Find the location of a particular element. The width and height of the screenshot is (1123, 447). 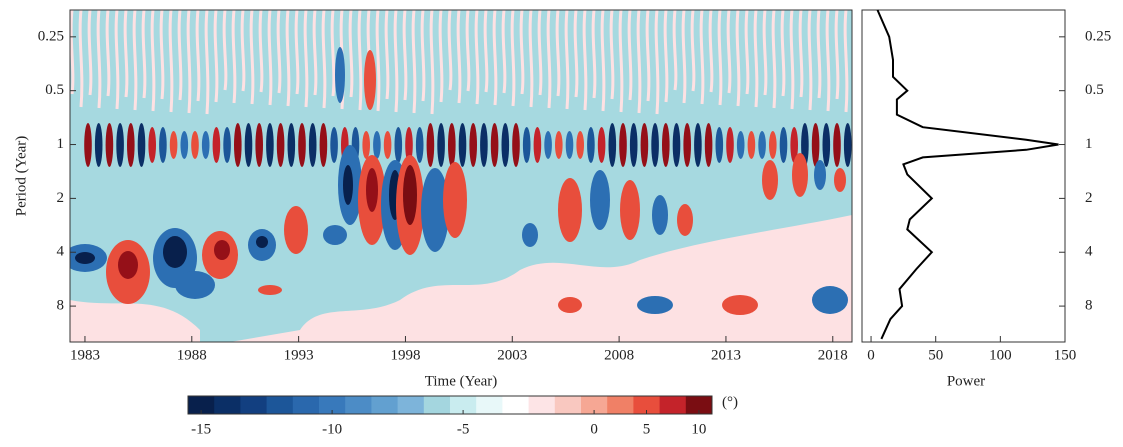

y-tick-label: 2 is located at coordinates (1089, 198).